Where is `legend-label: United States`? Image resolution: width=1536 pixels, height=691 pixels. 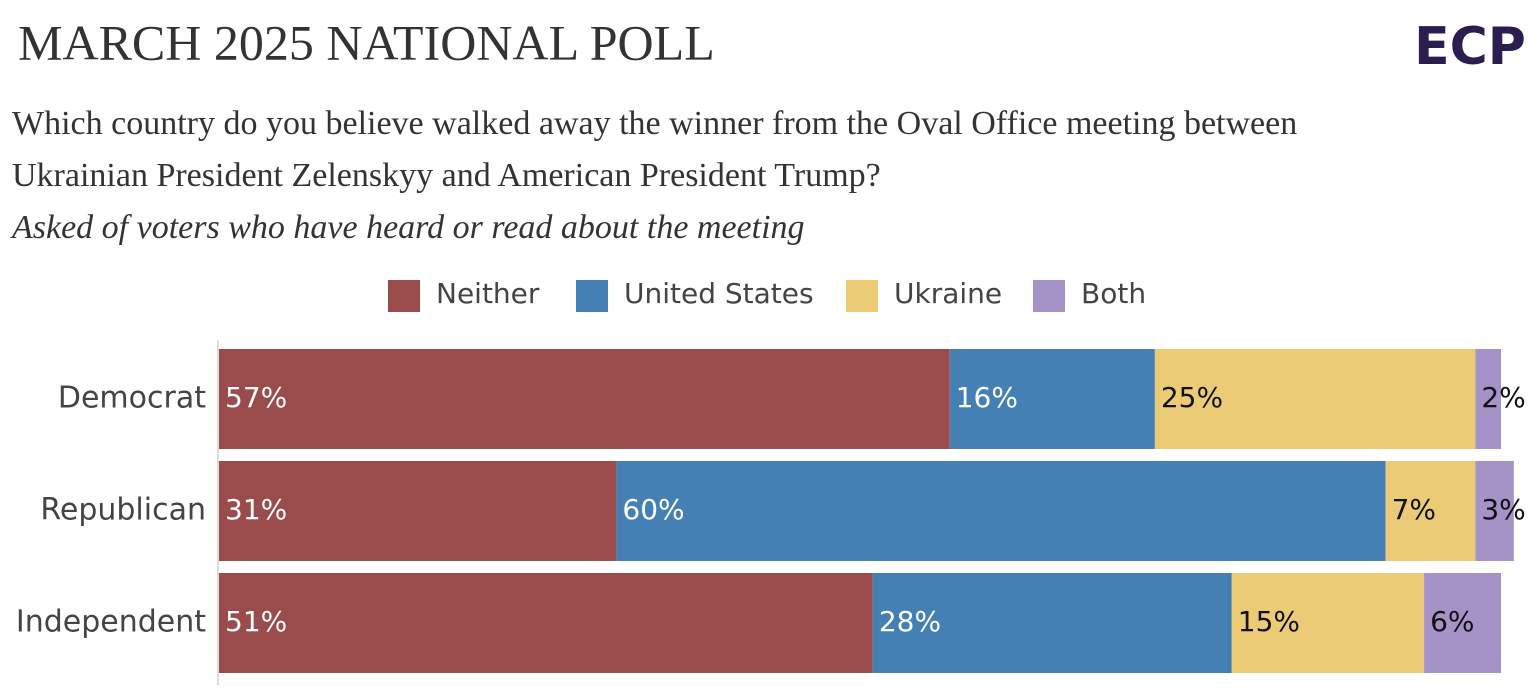
legend-label: United States is located at coordinates (719, 293).